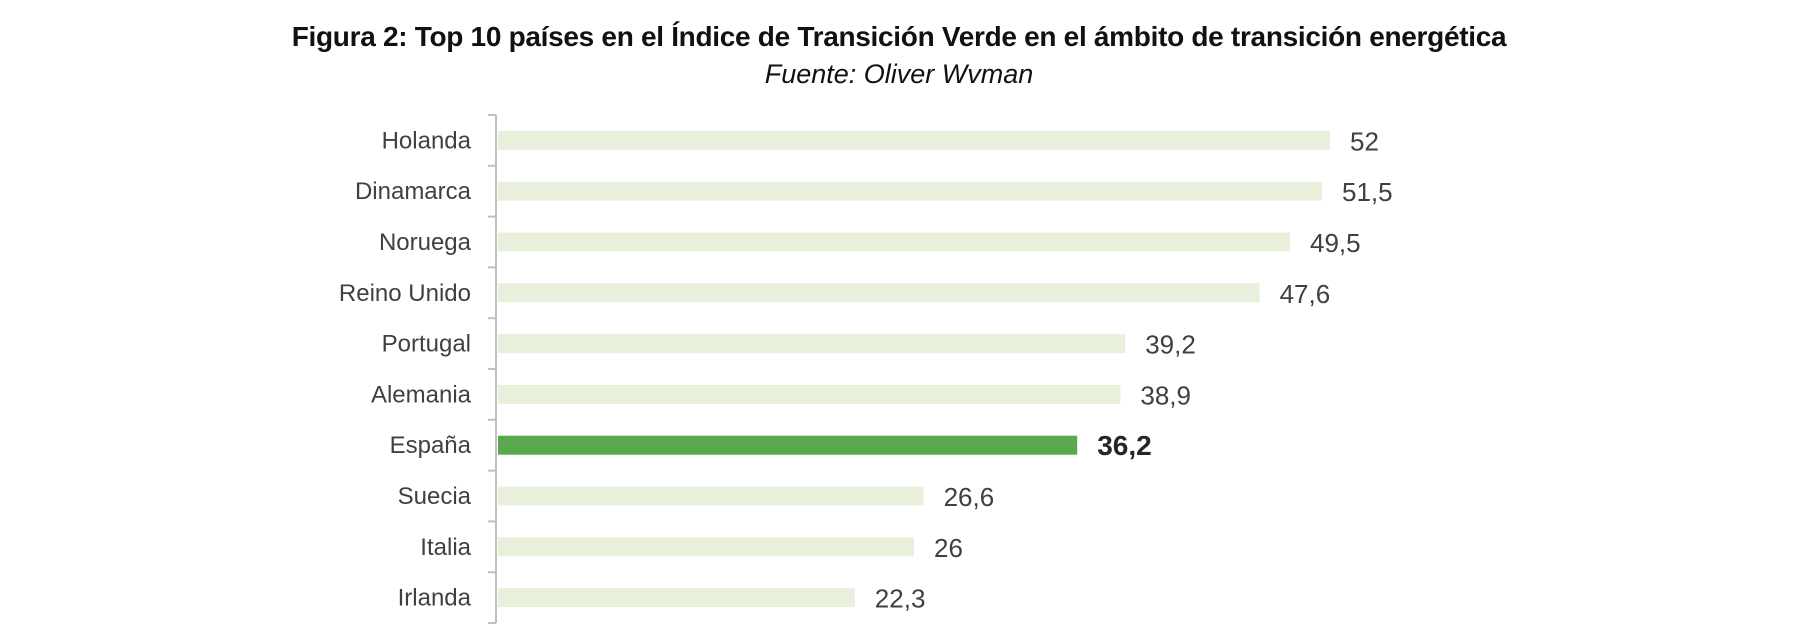 This screenshot has width=1798, height=632. What do you see at coordinates (1305, 294) in the screenshot?
I see `data-label: 47,6` at bounding box center [1305, 294].